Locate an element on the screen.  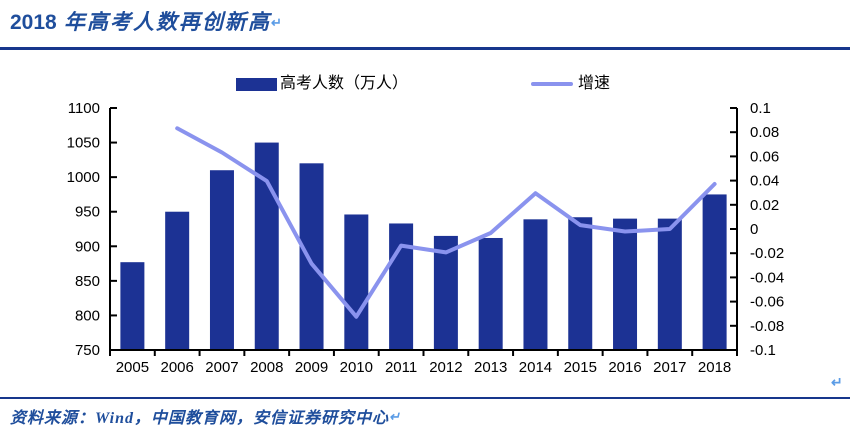
right-axis-label: 0.02 is located at coordinates (764, 205).